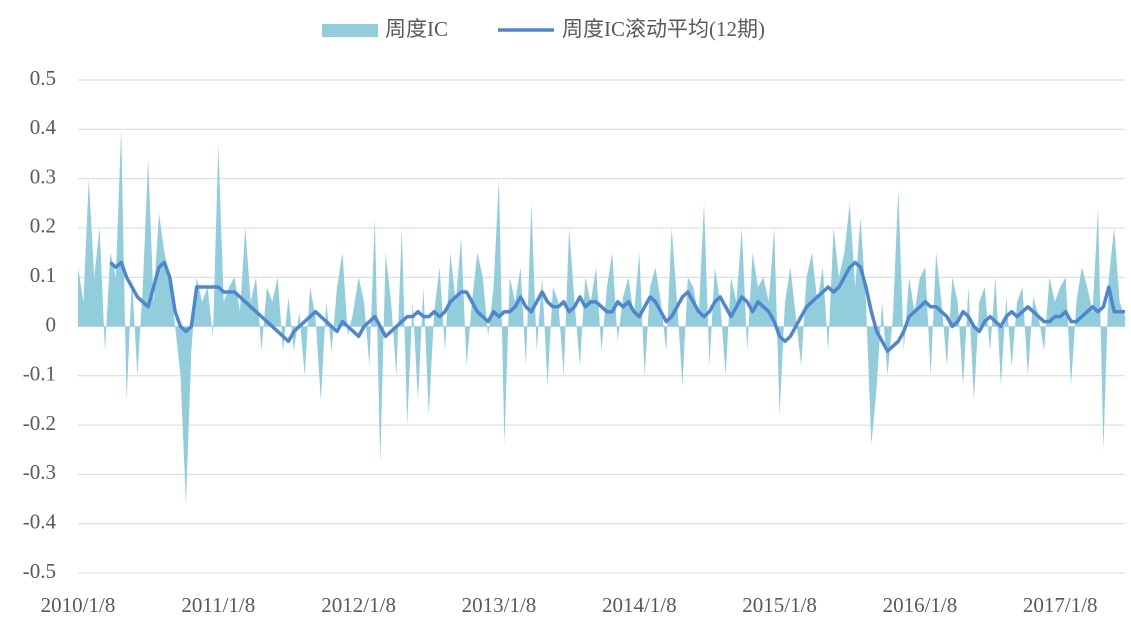  What do you see at coordinates (499, 605) in the screenshot?
I see `x-tick-label: 2013/1/8` at bounding box center [499, 605].